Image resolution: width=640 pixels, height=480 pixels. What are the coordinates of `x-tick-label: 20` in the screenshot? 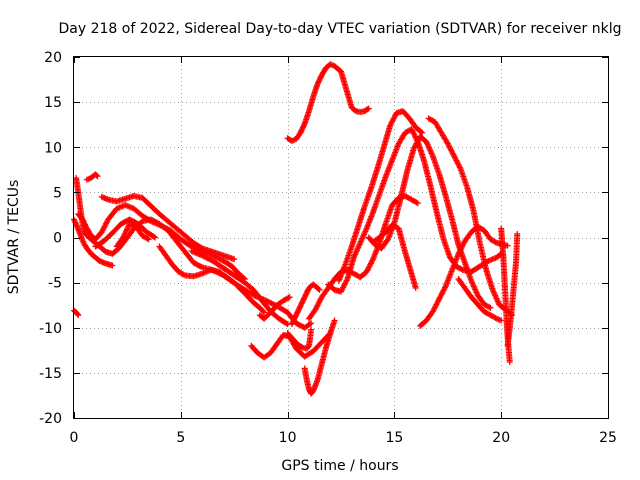 It's located at (501, 438).